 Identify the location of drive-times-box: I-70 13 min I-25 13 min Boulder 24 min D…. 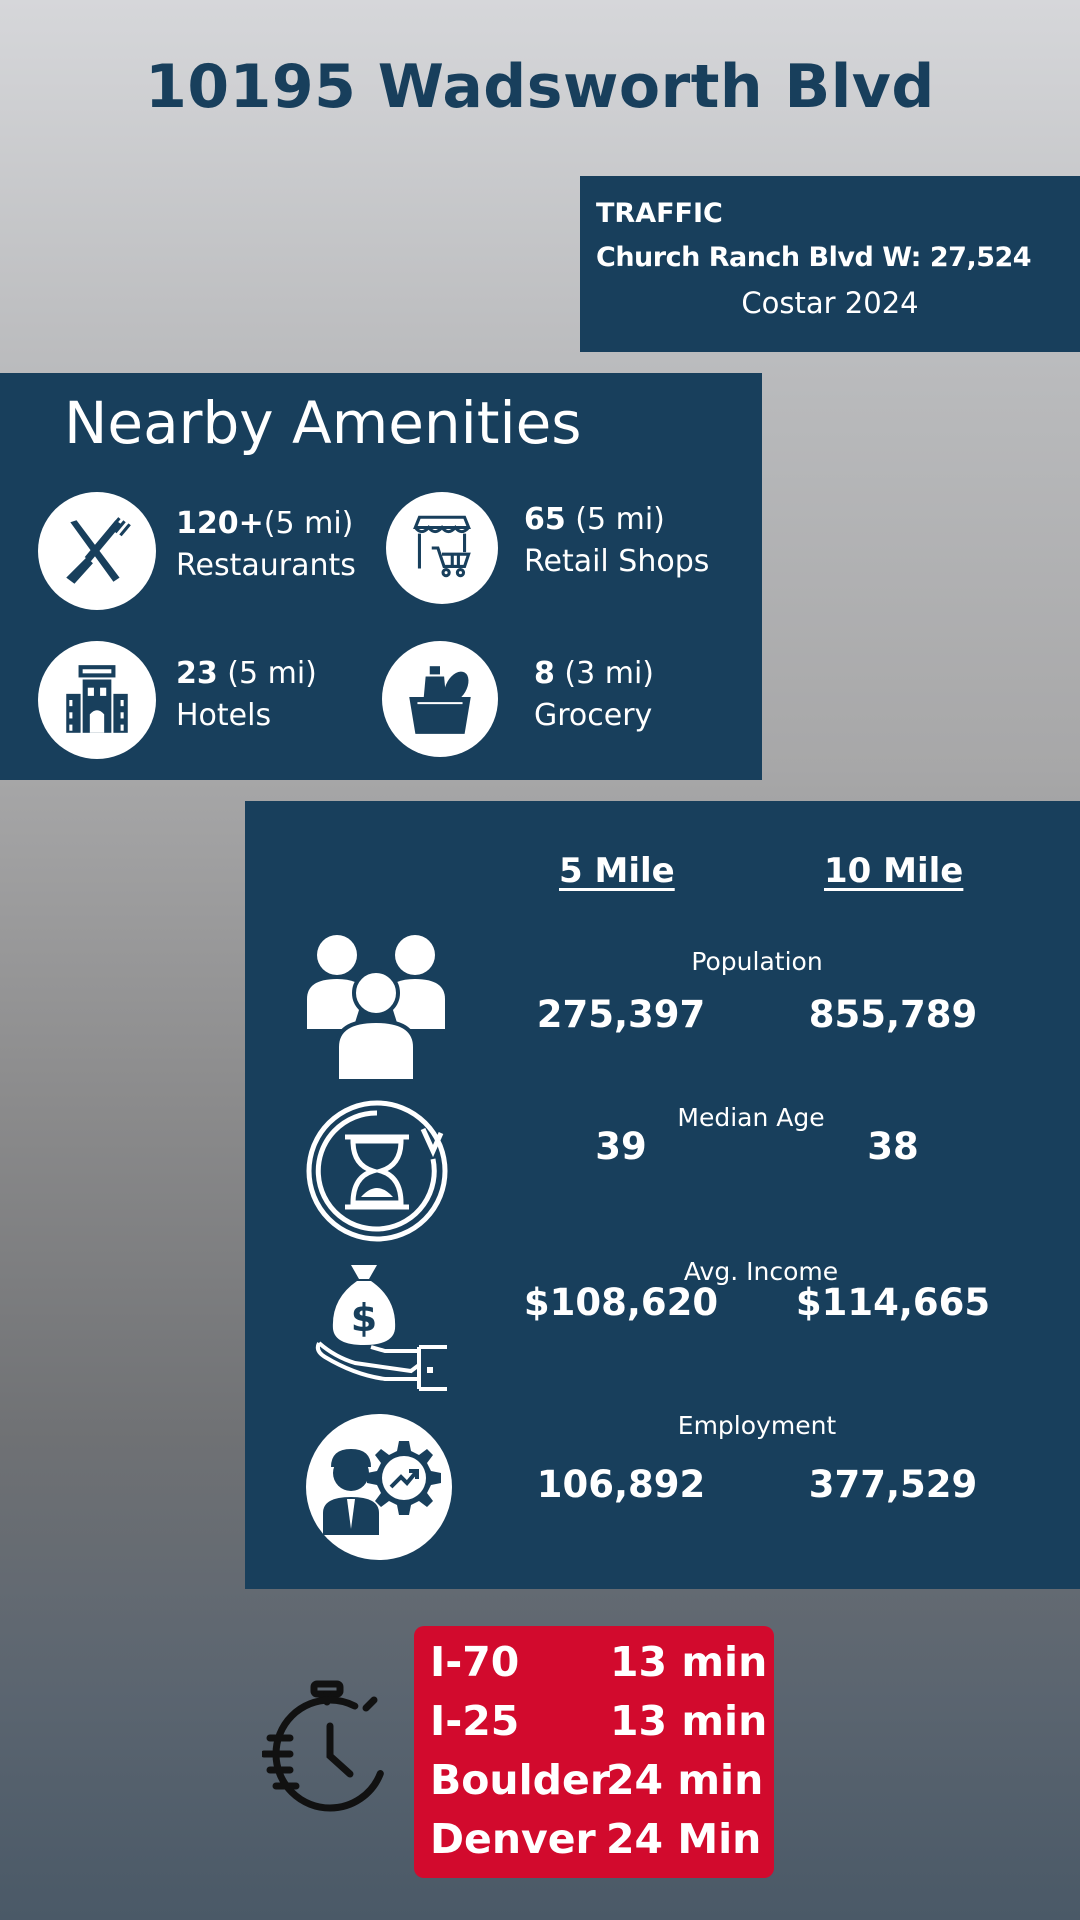
(594, 1752).